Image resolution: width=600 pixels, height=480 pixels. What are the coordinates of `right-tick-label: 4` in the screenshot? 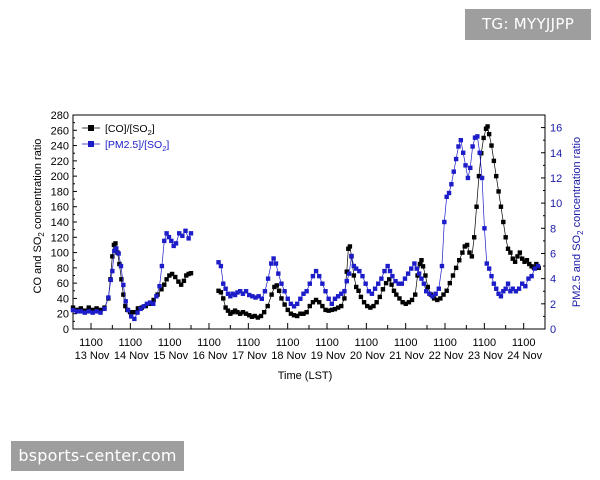 It's located at (553, 280).